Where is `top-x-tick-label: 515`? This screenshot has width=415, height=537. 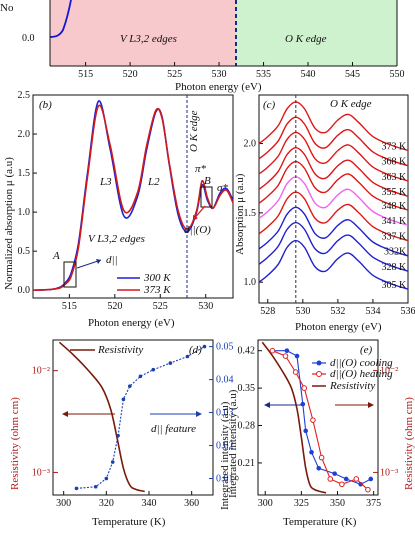
top-x-tick-label: 515 is located at coordinates (85, 74).